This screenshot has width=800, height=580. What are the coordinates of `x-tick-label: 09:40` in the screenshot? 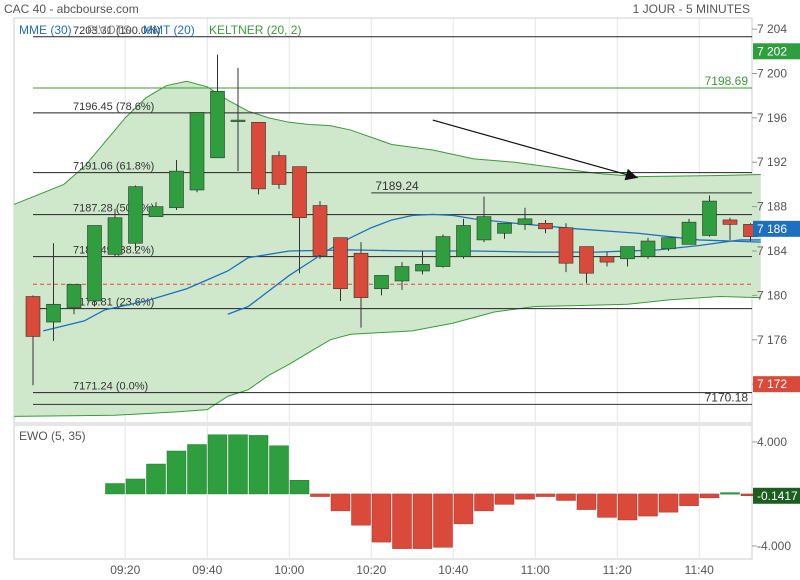 It's located at (207, 570).